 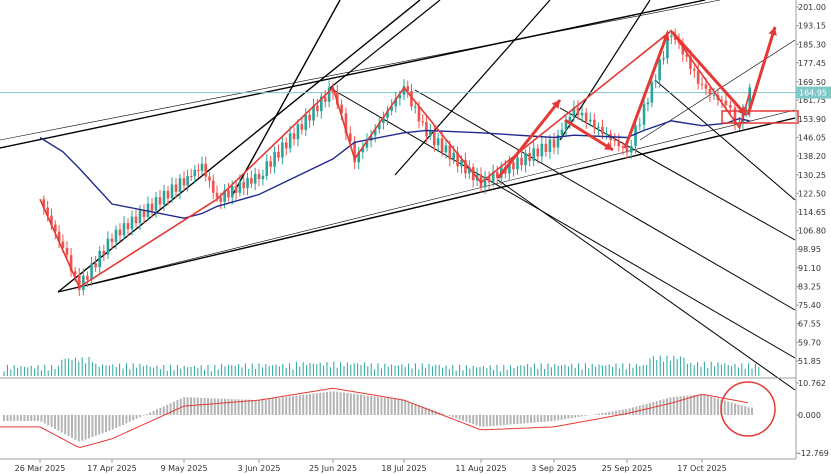 I want to click on arrow-down-1-head, so click(x=608, y=146).